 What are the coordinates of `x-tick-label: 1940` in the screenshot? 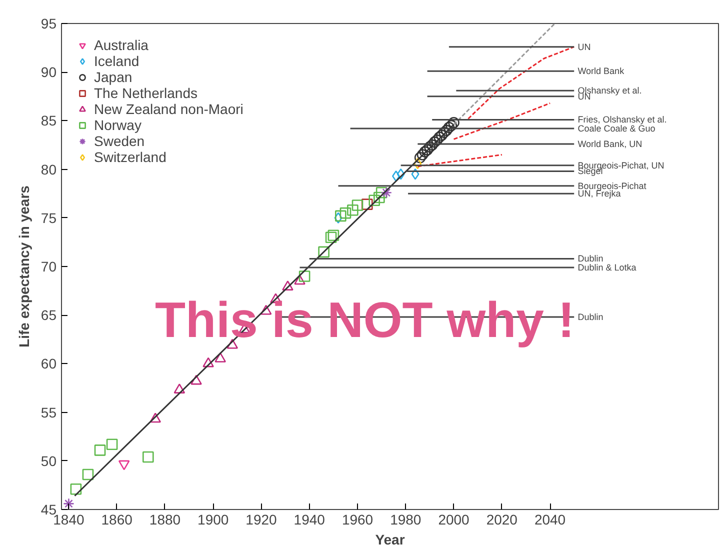 It's located at (310, 520).